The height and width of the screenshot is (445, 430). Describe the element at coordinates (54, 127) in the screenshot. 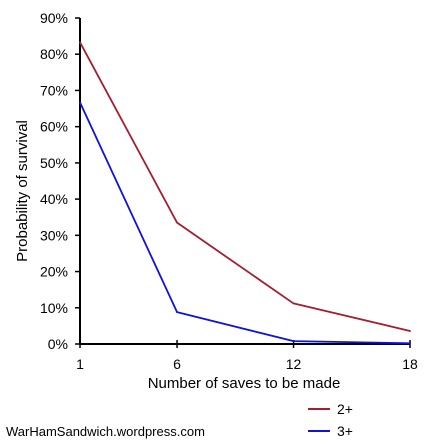

I see `y-tick-label: 60%` at that location.